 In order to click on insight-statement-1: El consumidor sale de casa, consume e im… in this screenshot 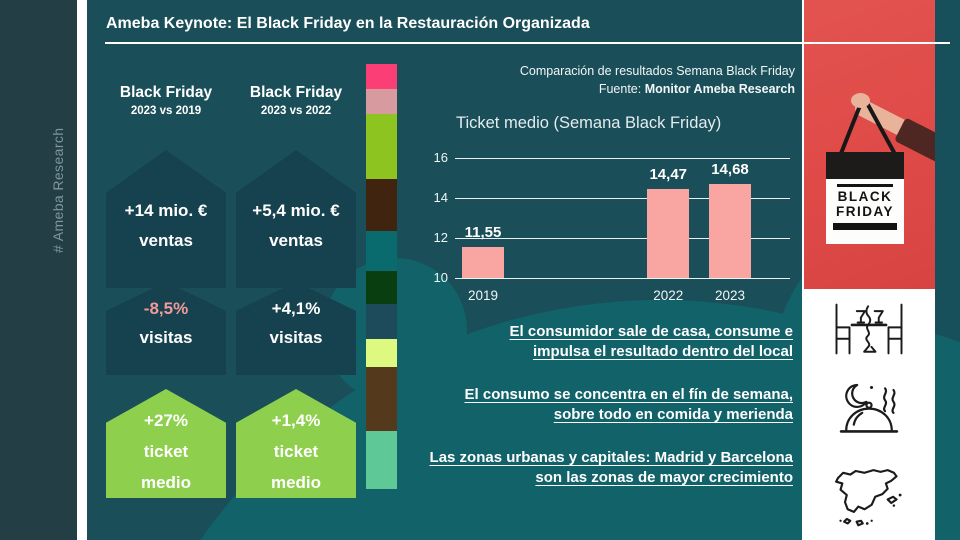, I will do `click(651, 341)`.